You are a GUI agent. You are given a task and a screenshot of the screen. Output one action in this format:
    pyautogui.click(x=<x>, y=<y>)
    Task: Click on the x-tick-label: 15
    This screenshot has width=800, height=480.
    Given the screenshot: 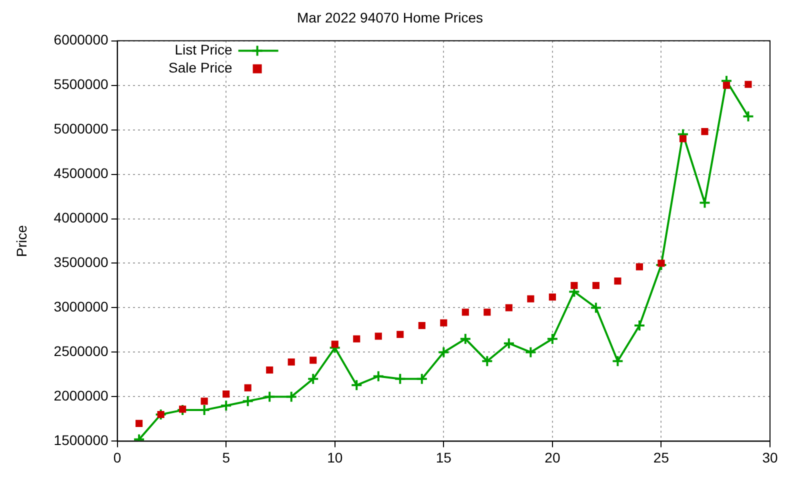 What is the action you would take?
    pyautogui.click(x=444, y=457)
    